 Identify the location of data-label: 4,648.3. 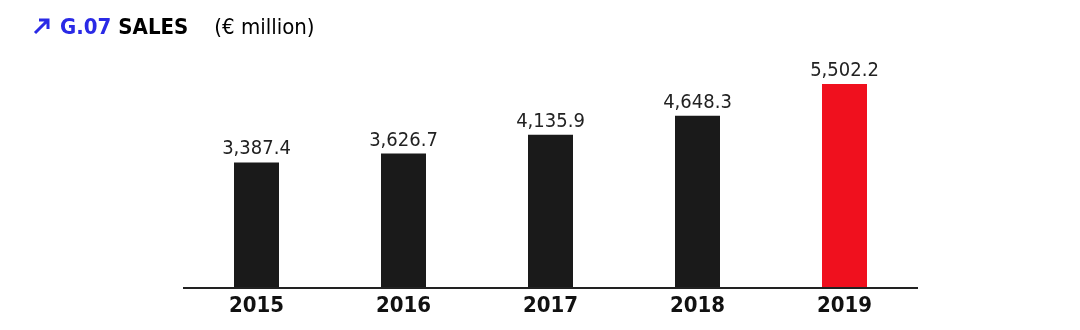
(697, 100).